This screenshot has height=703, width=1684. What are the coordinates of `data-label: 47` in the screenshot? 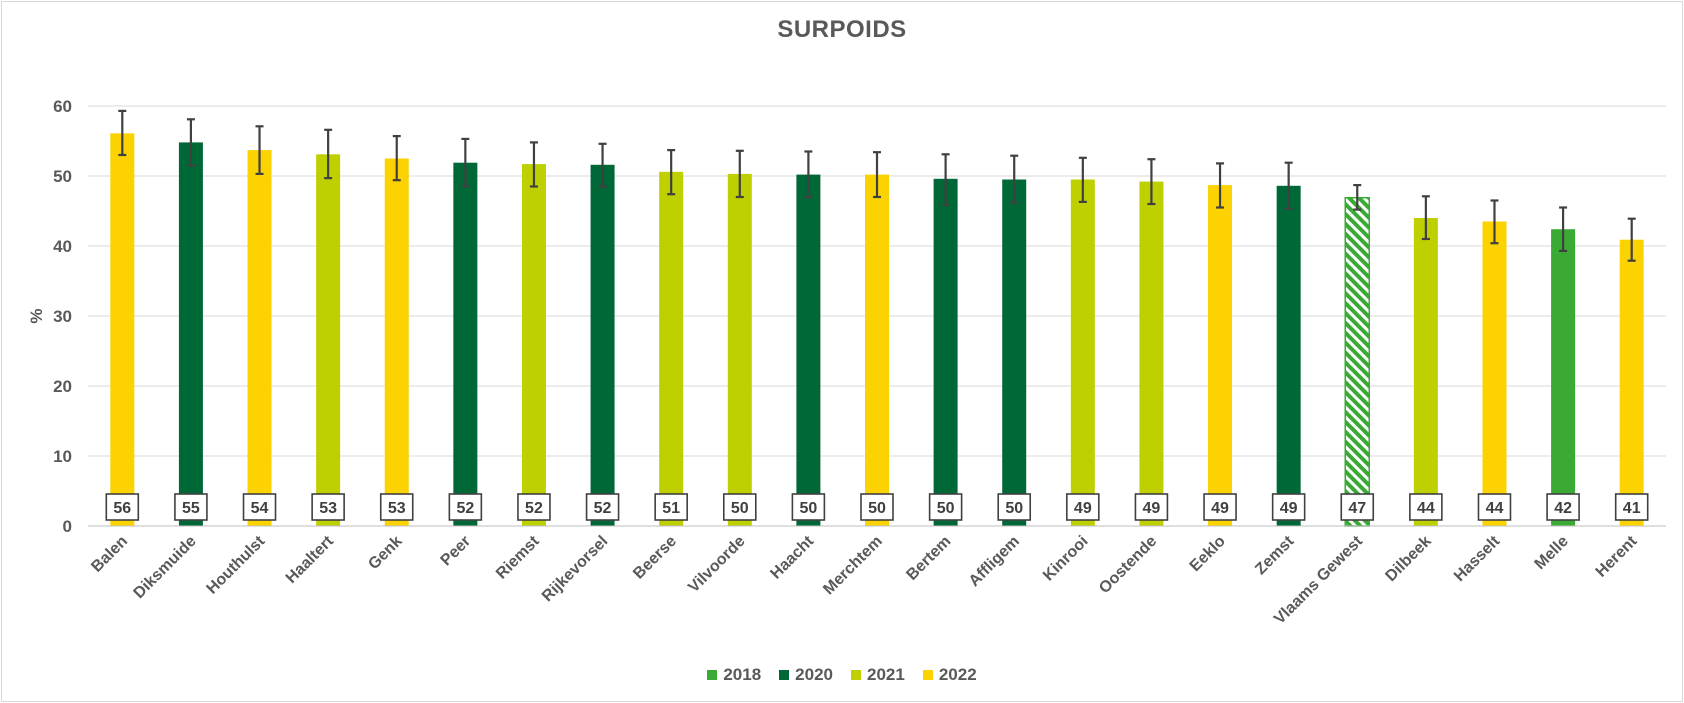 It's located at (1357, 507).